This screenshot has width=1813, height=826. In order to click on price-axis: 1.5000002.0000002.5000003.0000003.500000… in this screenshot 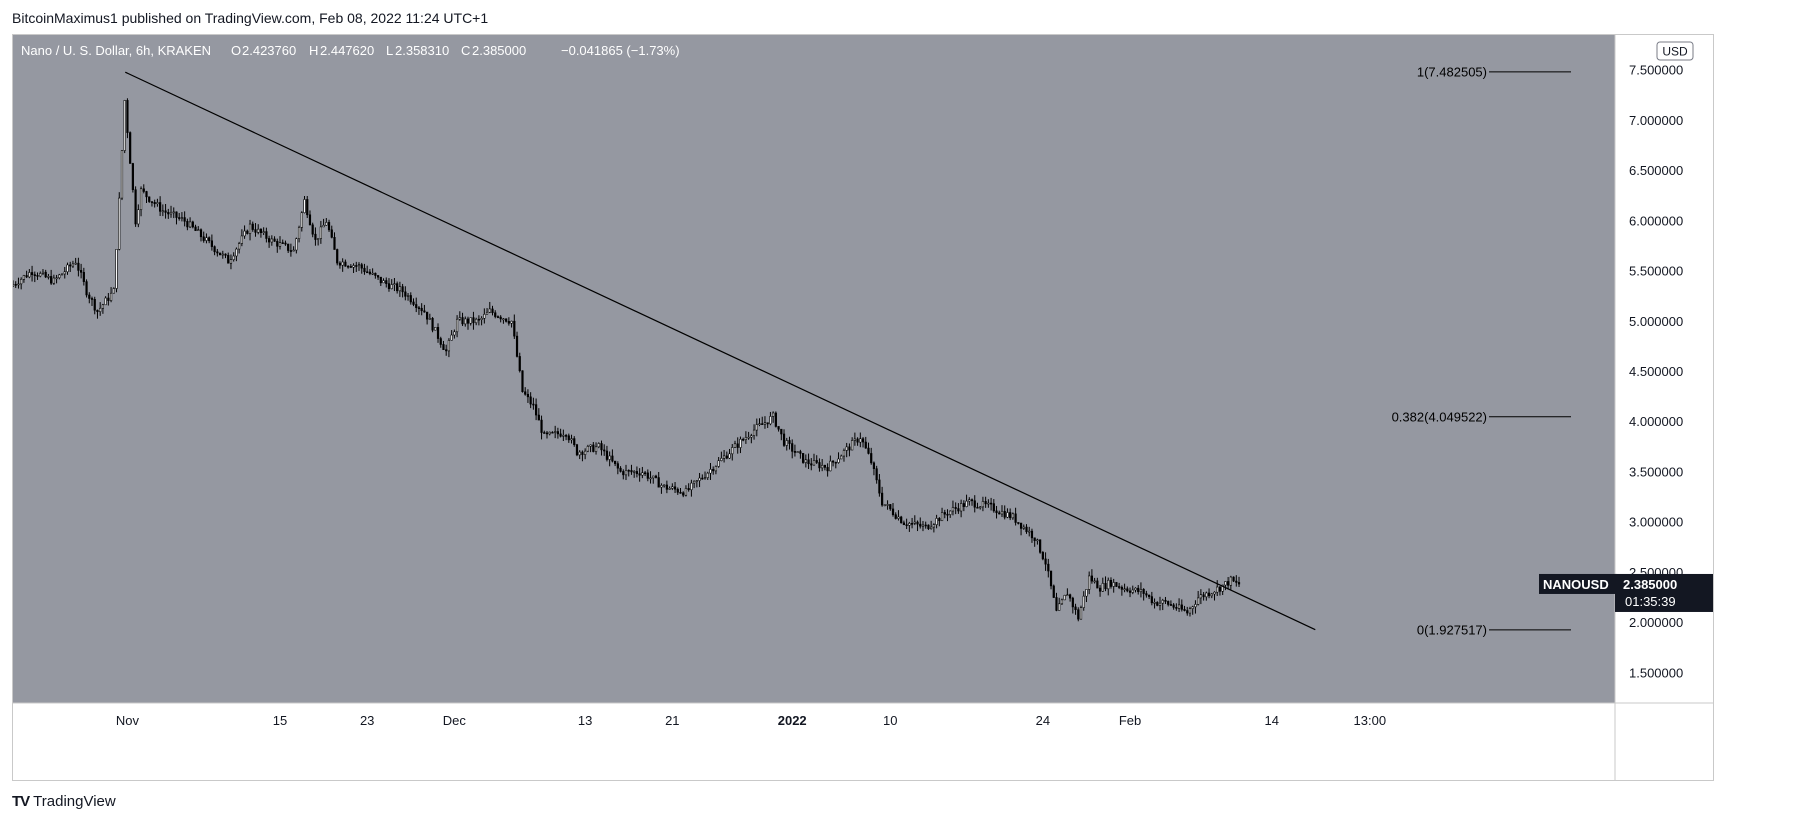, I will do `click(1656, 372)`.